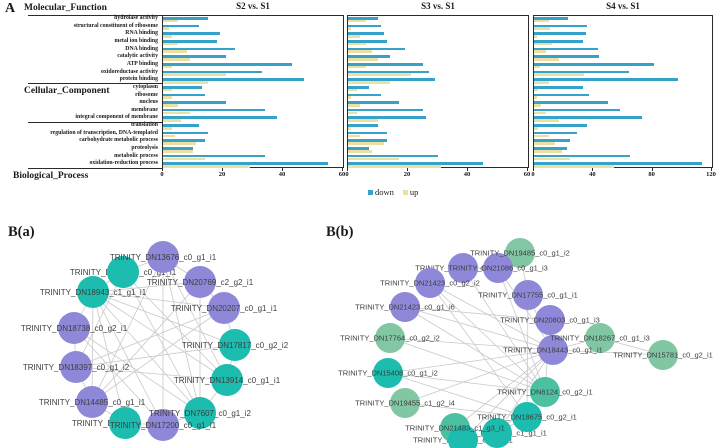 This screenshot has height=448, width=718. I want to click on chart-legend: down up, so click(393, 192).